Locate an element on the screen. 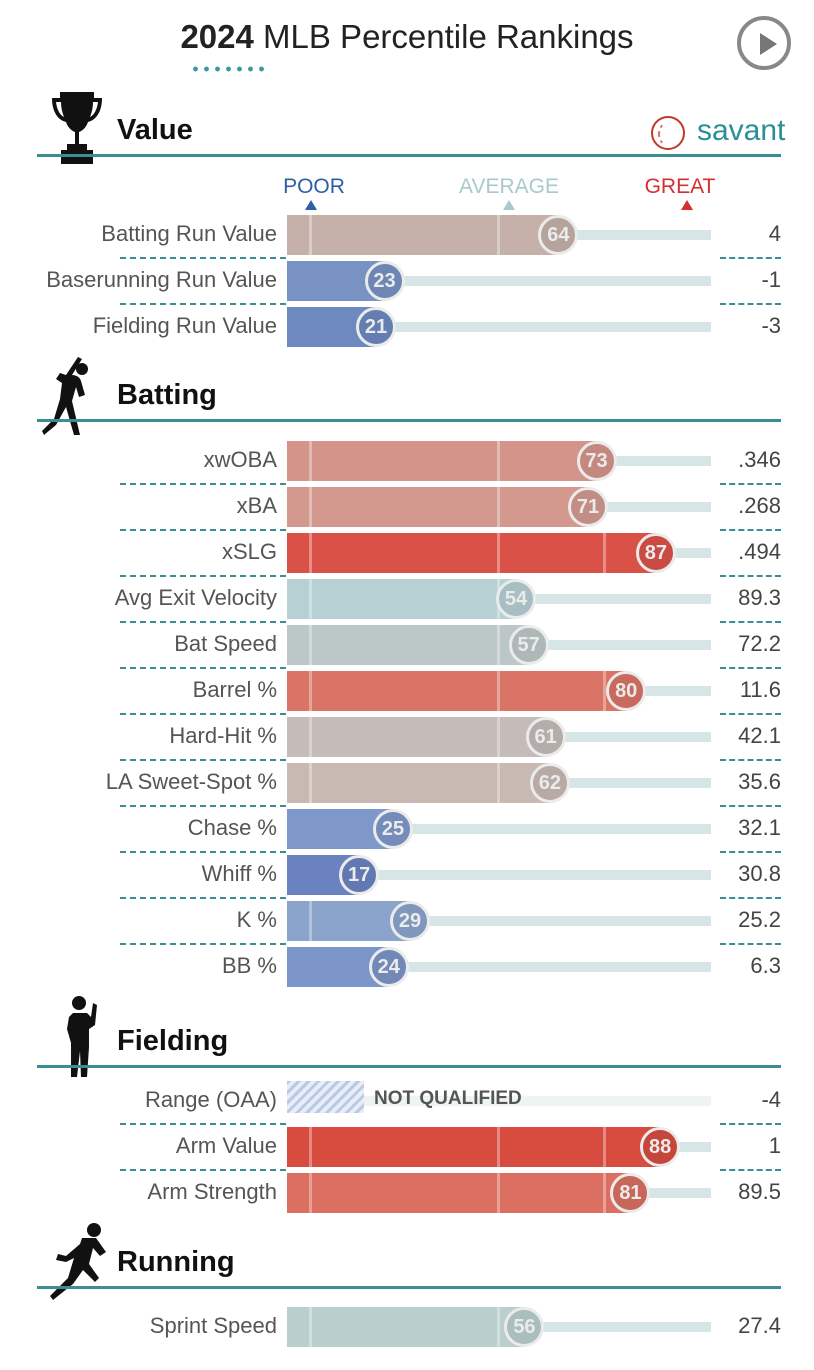 The image size is (814, 1370). runner-silhouette-icon is located at coordinates (77, 1264).